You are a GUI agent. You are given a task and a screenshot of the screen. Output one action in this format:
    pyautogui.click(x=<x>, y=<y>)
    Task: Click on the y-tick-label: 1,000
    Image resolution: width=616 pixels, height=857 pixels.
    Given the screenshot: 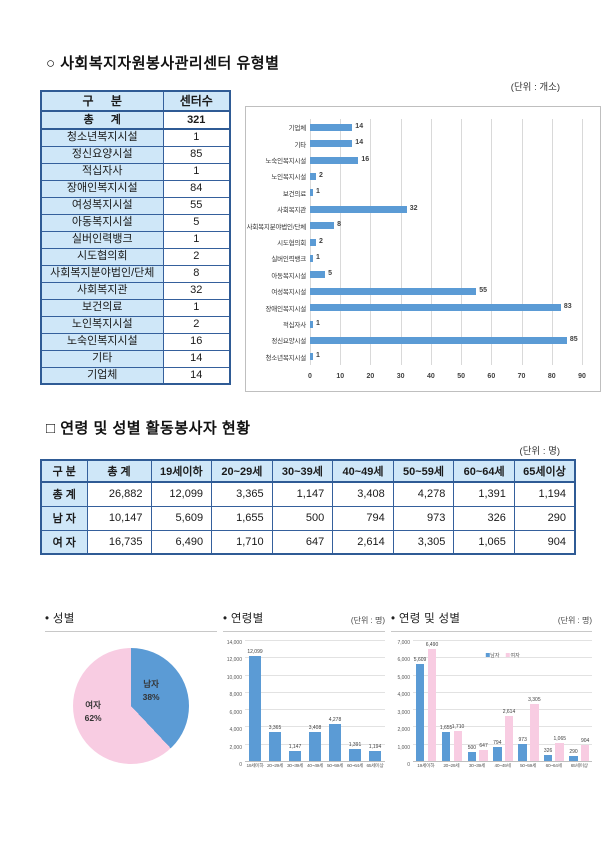 What is the action you would take?
    pyautogui.click(x=403, y=747)
    